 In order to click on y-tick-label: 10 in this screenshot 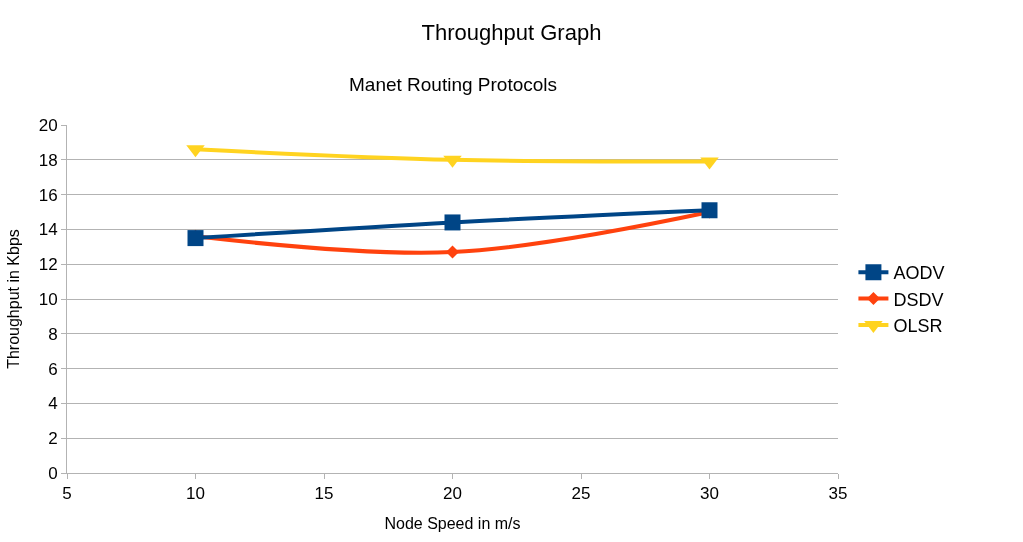, I will do `click(48, 299)`.